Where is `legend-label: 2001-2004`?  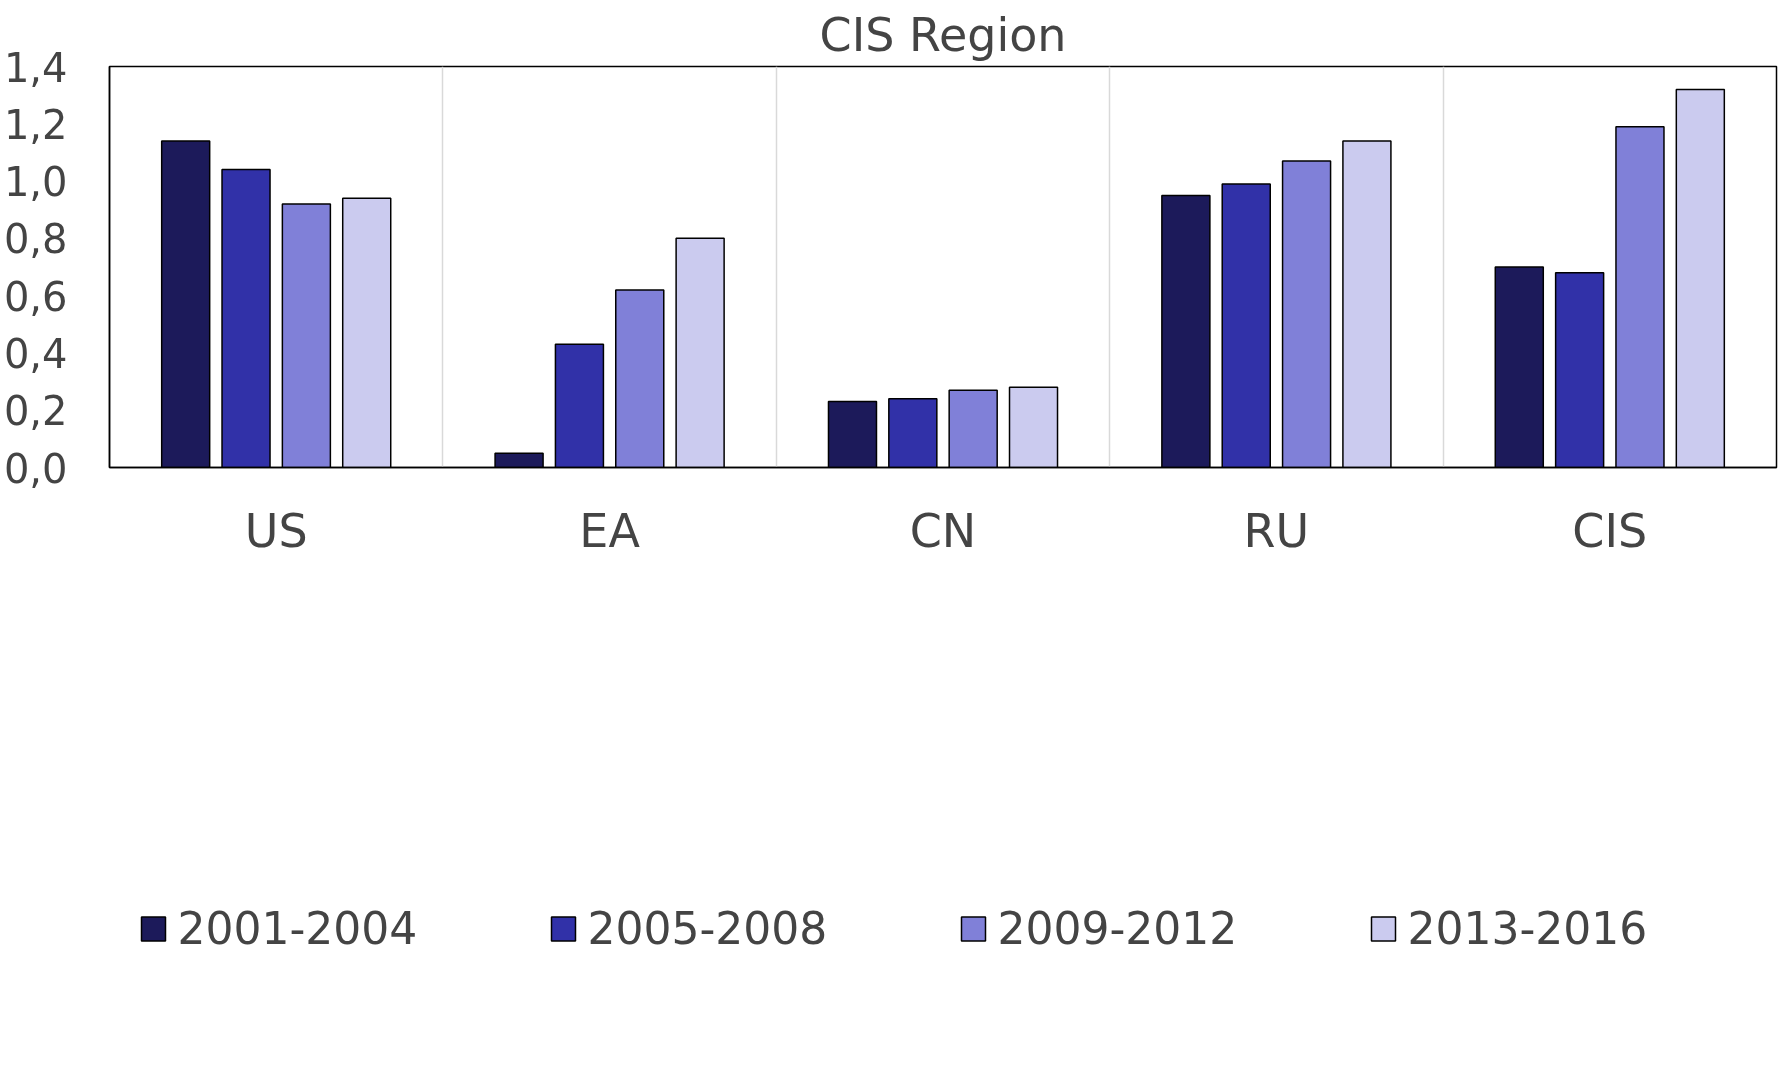 legend-label: 2001-2004 is located at coordinates (298, 928).